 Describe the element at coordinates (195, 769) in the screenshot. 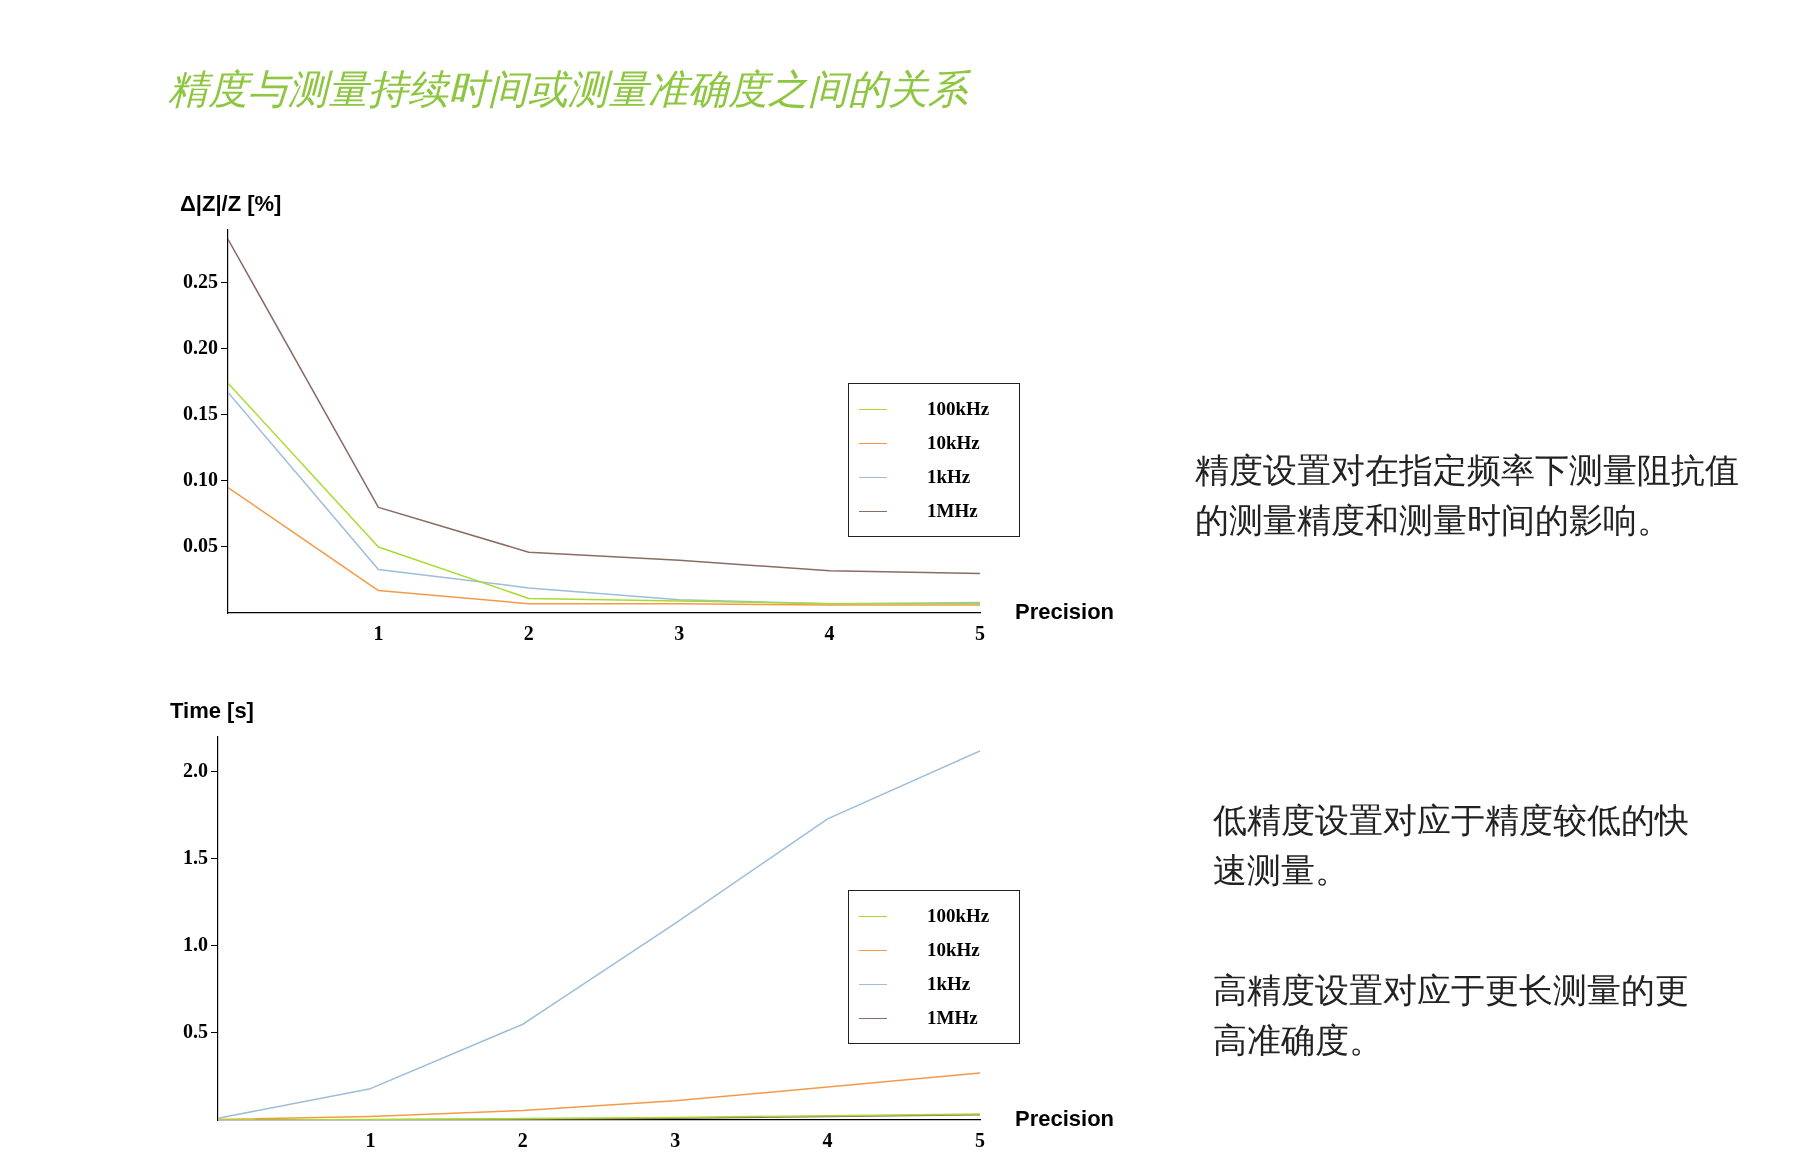

I see `y-tick-label: 2.0` at that location.